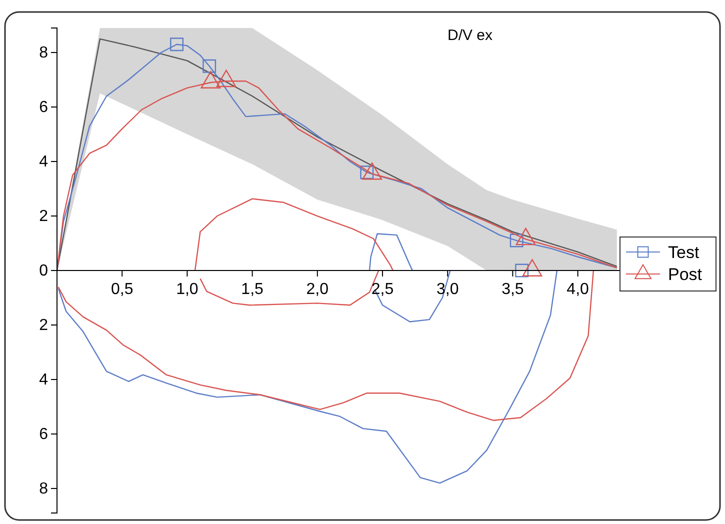 This screenshot has width=725, height=524. I want to click on x-tick-label: 4,0, so click(578, 289).